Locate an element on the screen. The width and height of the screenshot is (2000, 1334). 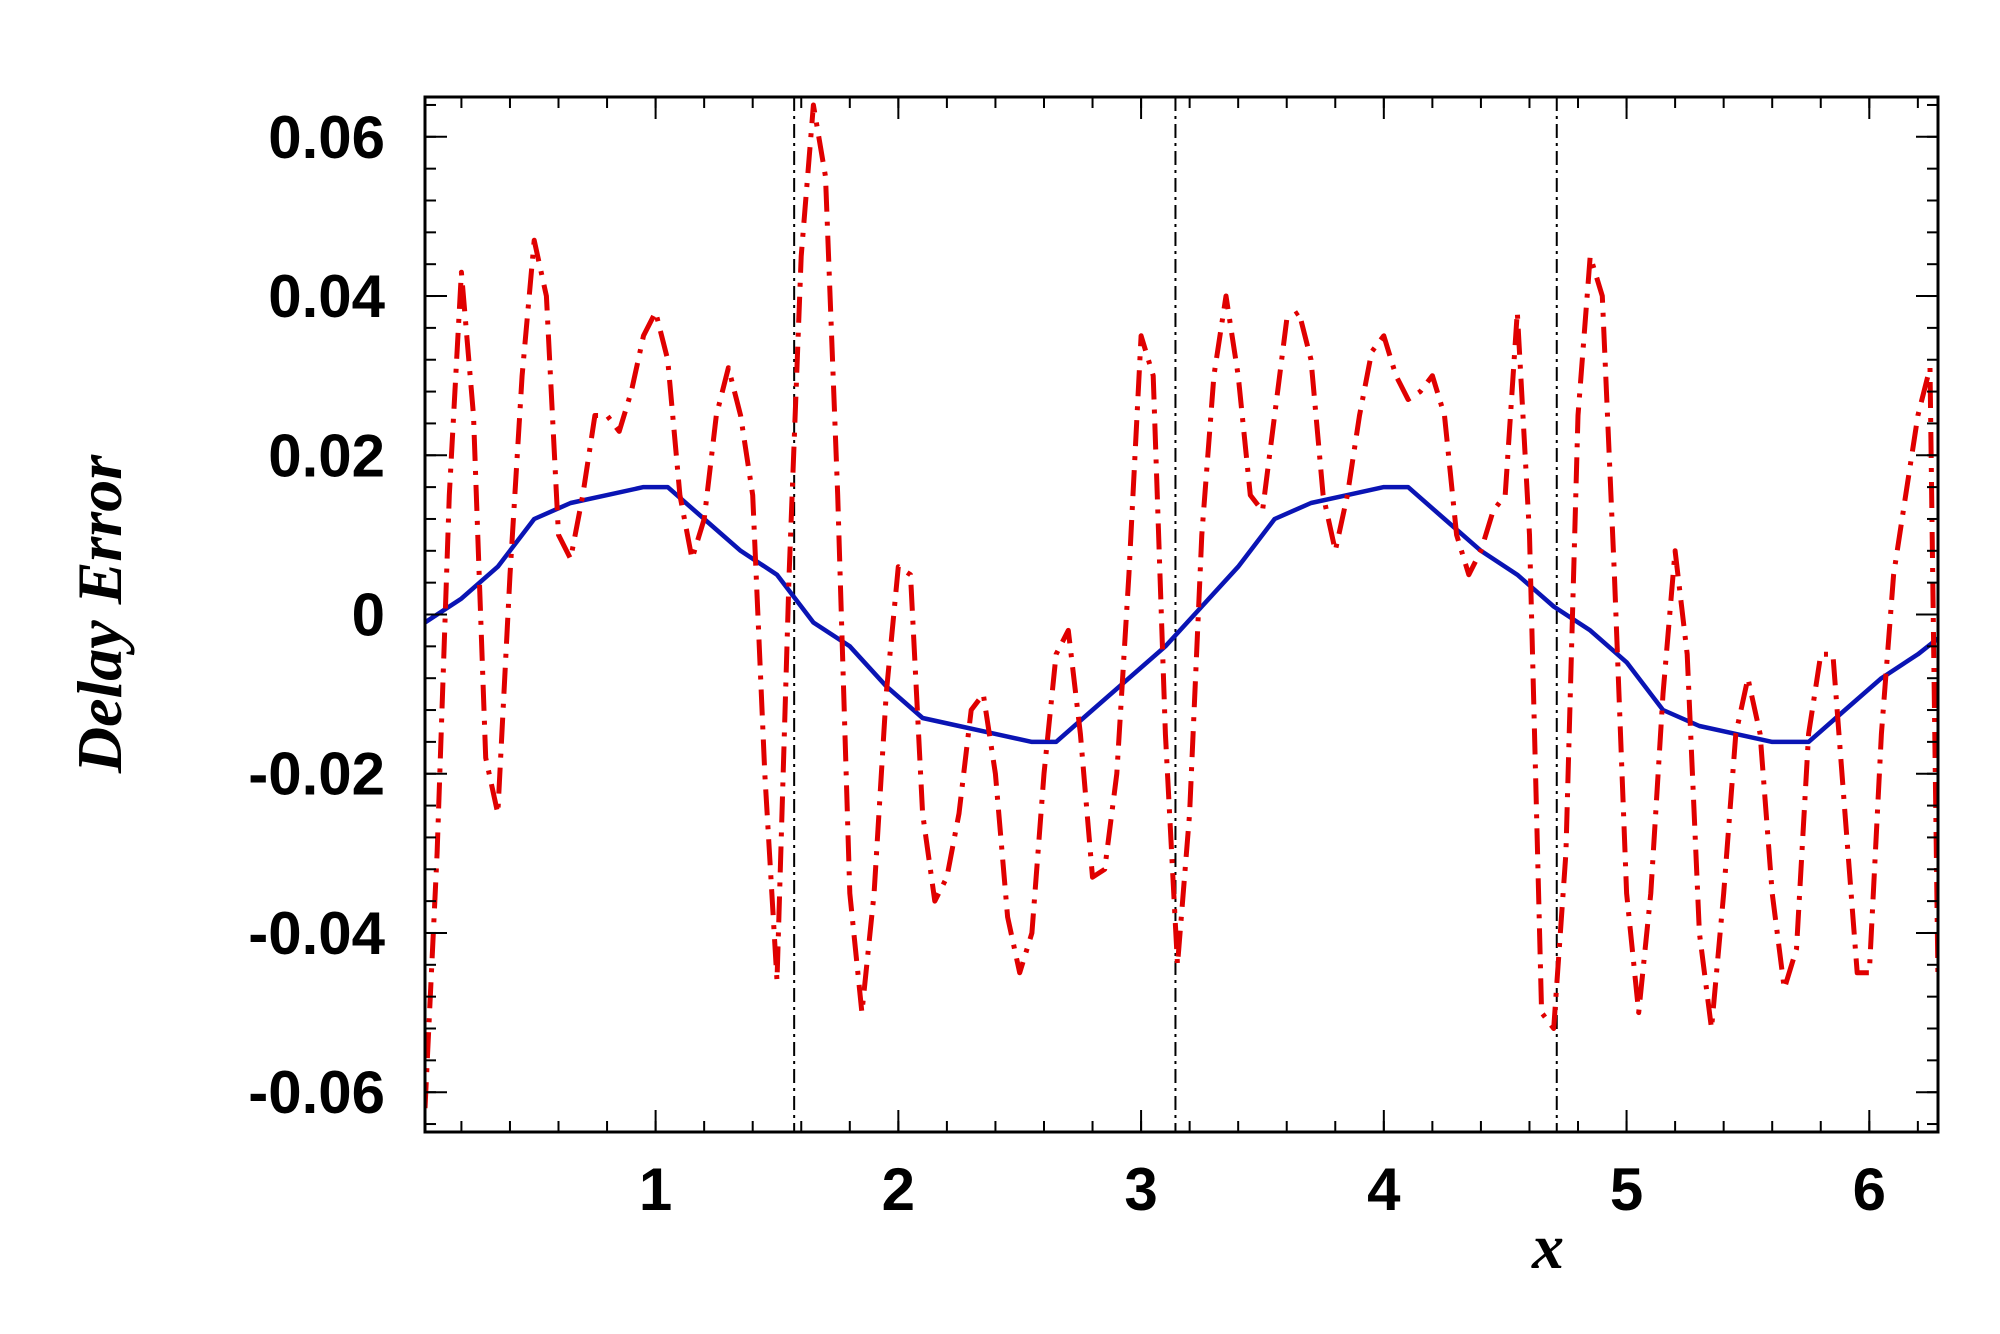
x-tick-label: 2 is located at coordinates (898, 1189).